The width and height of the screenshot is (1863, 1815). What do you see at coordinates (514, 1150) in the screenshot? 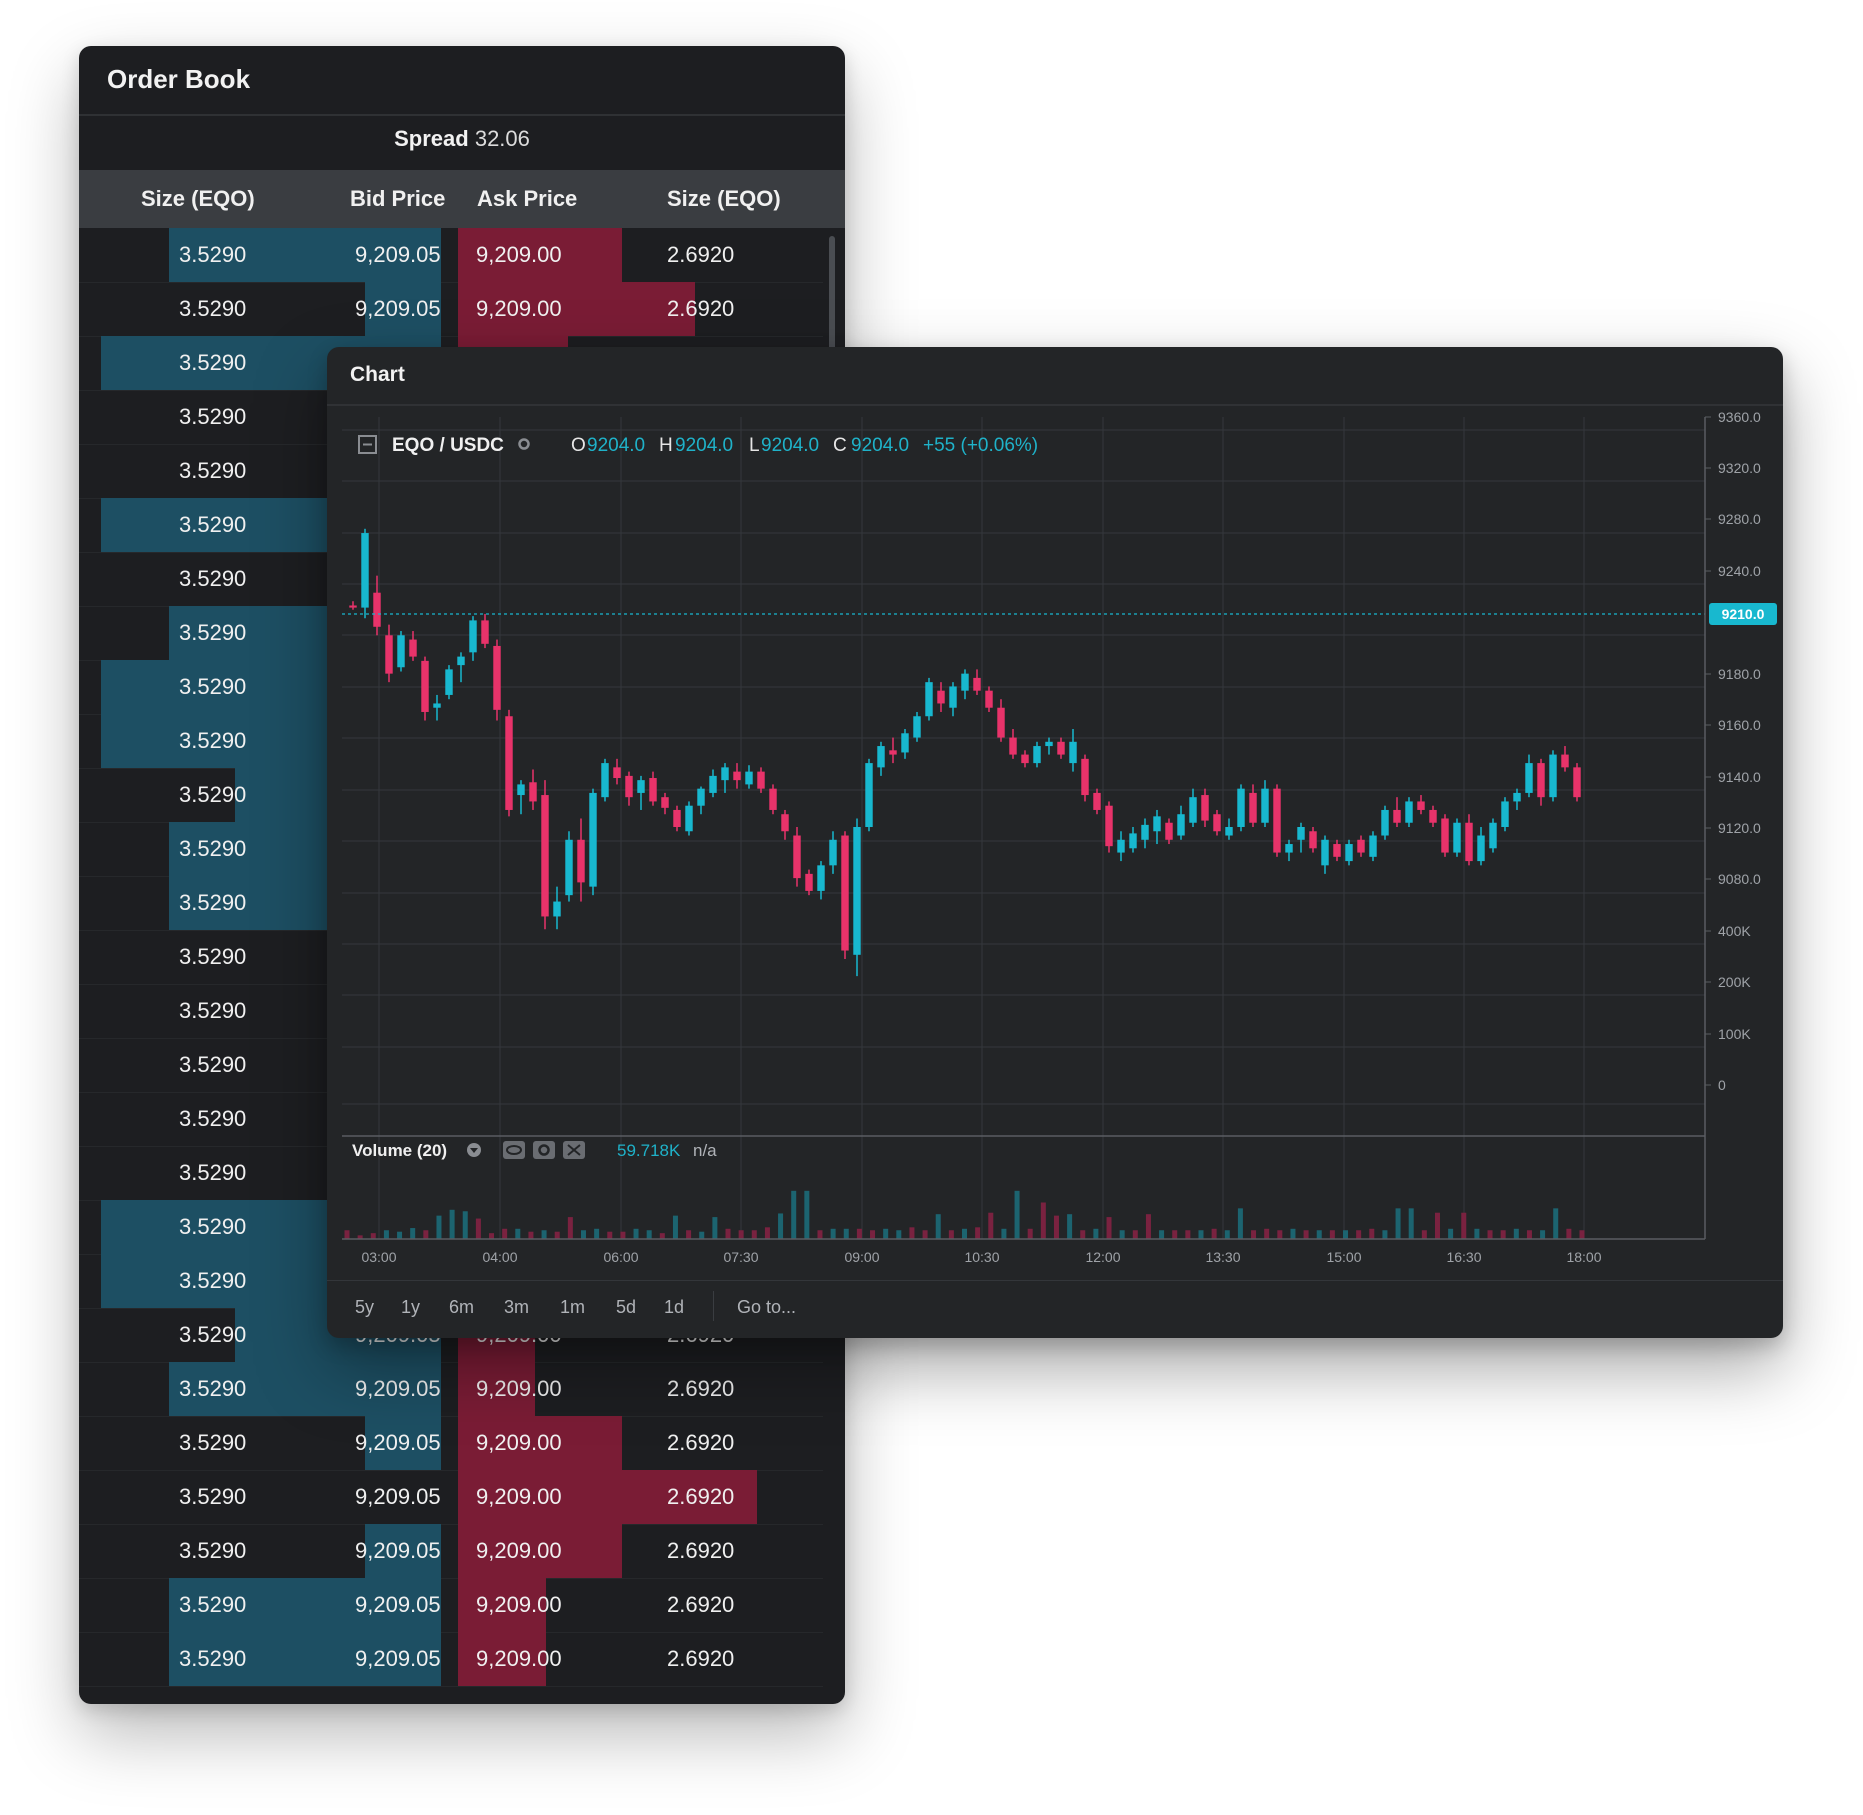
I see `eye-icon` at bounding box center [514, 1150].